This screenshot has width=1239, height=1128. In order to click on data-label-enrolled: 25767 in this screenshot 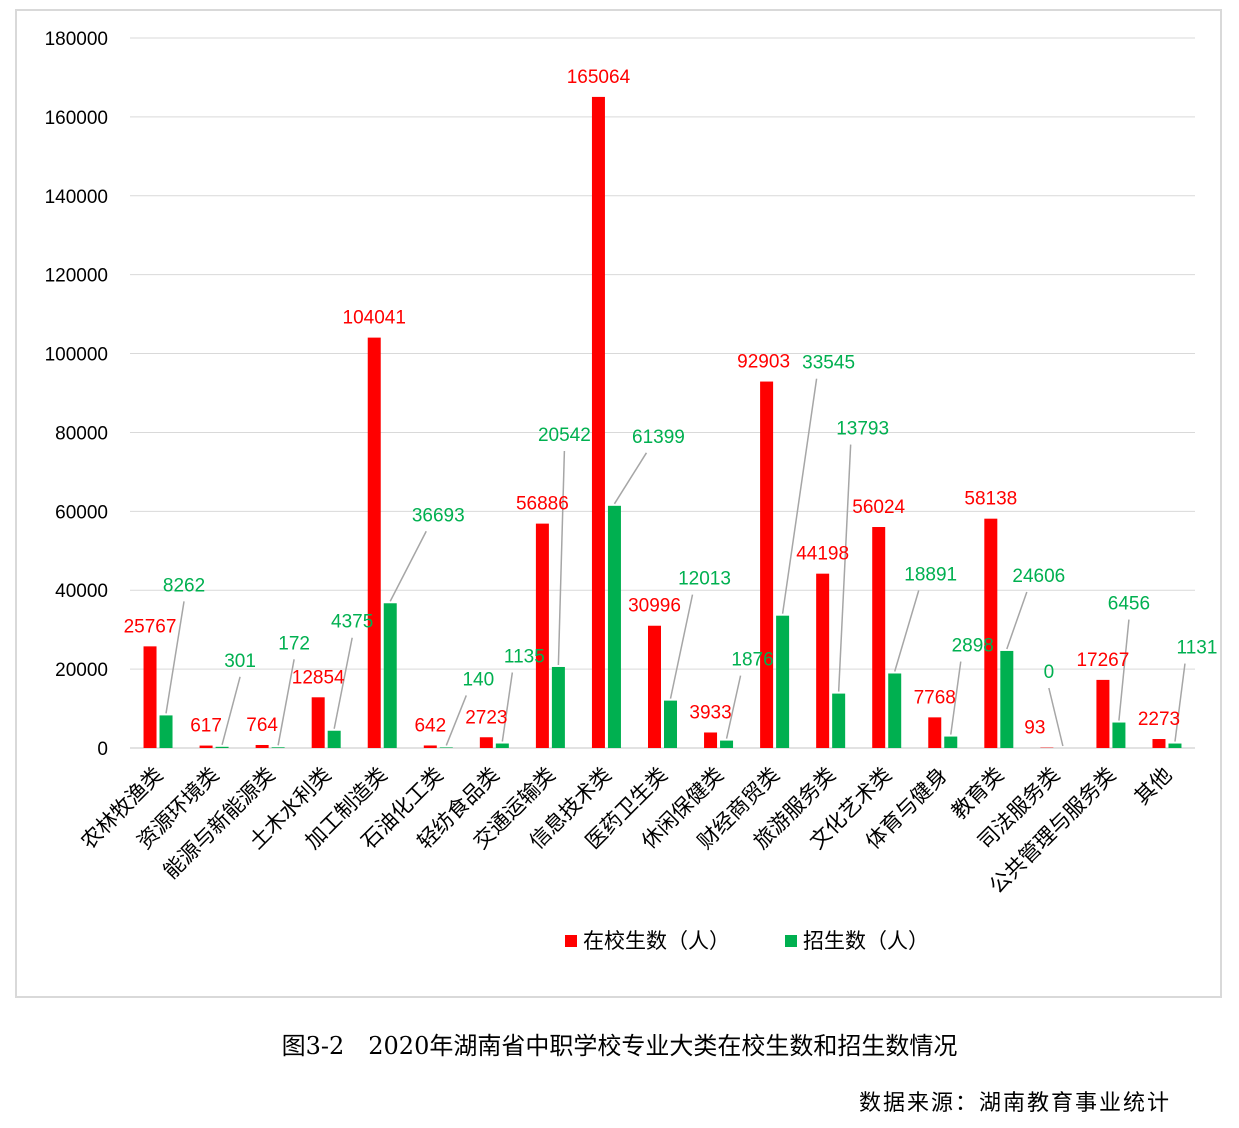, I will do `click(150, 626)`.